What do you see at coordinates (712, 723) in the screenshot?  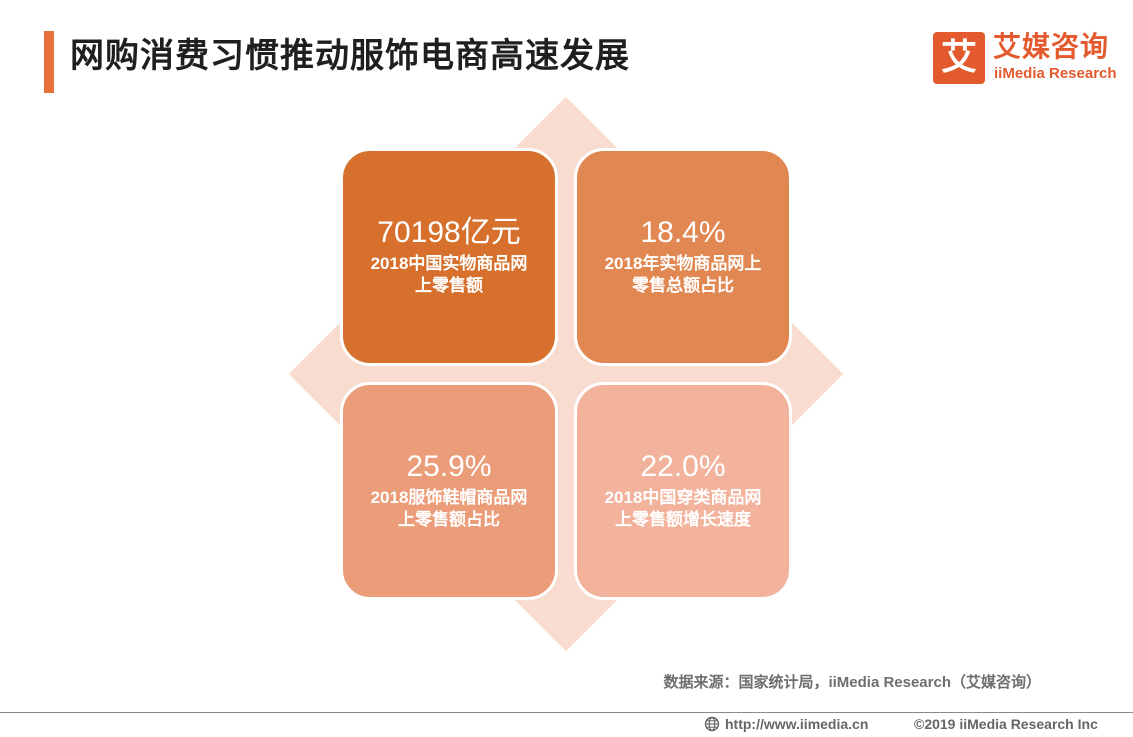 I see `globe-icon` at bounding box center [712, 723].